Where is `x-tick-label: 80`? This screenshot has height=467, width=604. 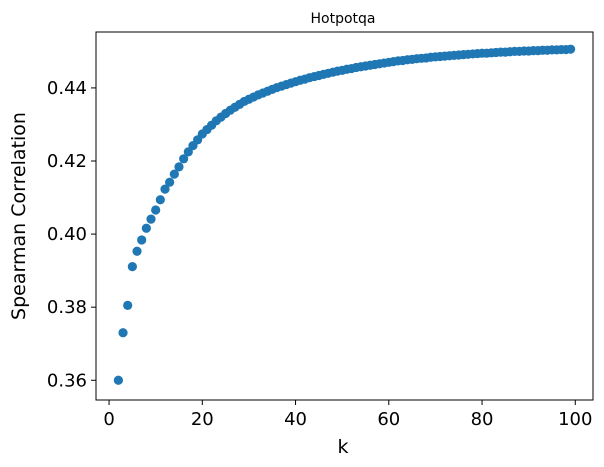 x-tick-label: 80 is located at coordinates (482, 419).